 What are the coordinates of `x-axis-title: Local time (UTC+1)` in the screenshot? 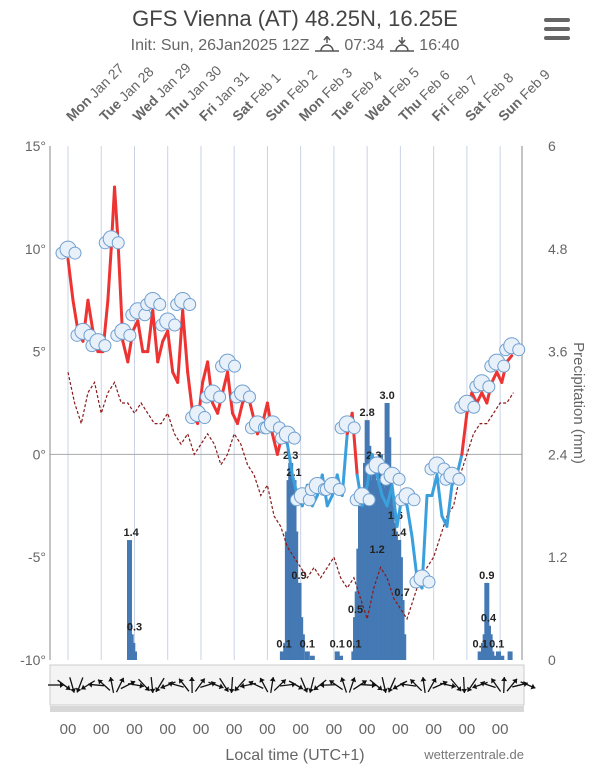 It's located at (295, 755).